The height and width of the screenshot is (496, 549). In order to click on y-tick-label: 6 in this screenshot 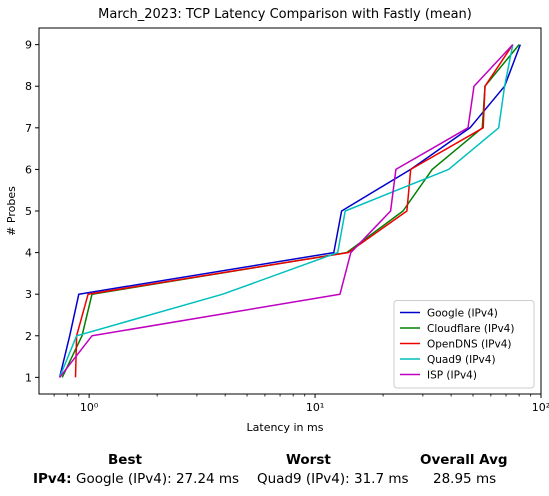, I will do `click(28, 169)`.